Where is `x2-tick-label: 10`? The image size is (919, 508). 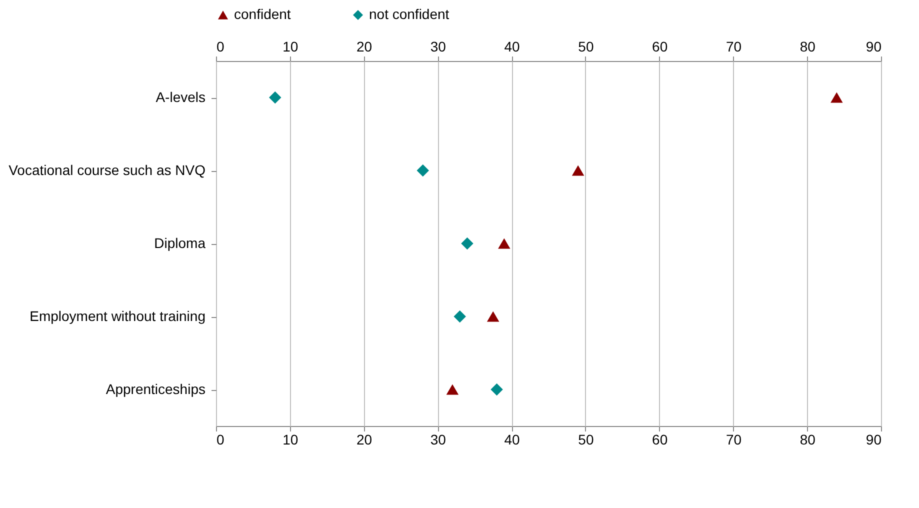 x2-tick-label: 10 is located at coordinates (290, 46).